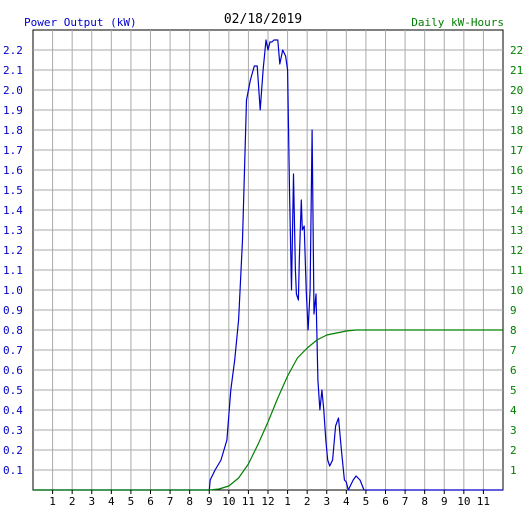 The height and width of the screenshot is (510, 527). I want to click on y-left-tick-label: 2.2, so click(13, 50).